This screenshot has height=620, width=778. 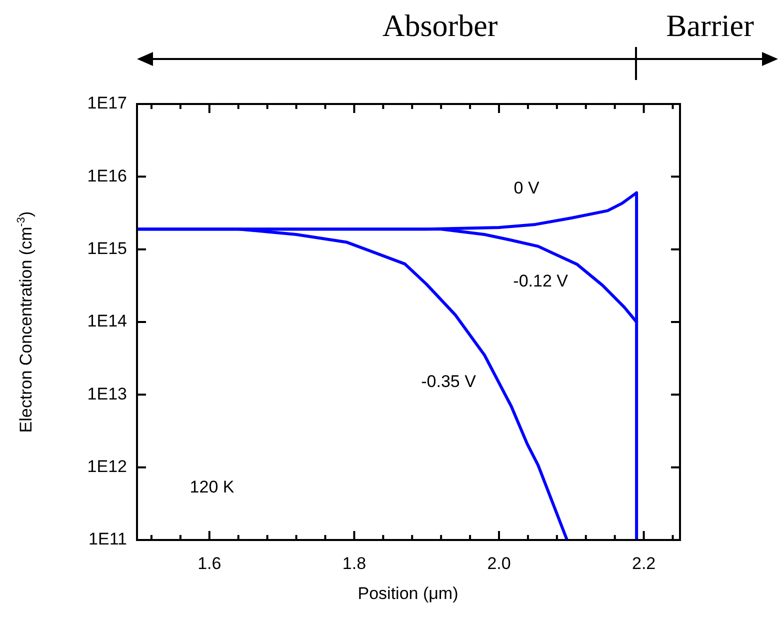 I want to click on series-label: -0.35 V, so click(x=449, y=381).